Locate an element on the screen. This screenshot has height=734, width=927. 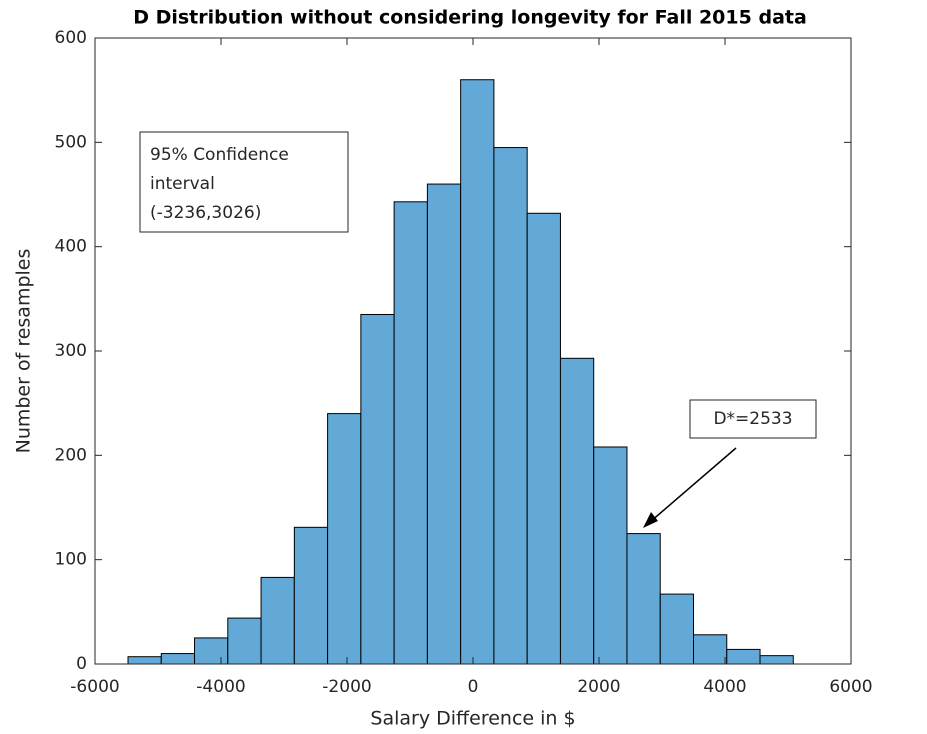
annotation-text: interval is located at coordinates (182, 184).